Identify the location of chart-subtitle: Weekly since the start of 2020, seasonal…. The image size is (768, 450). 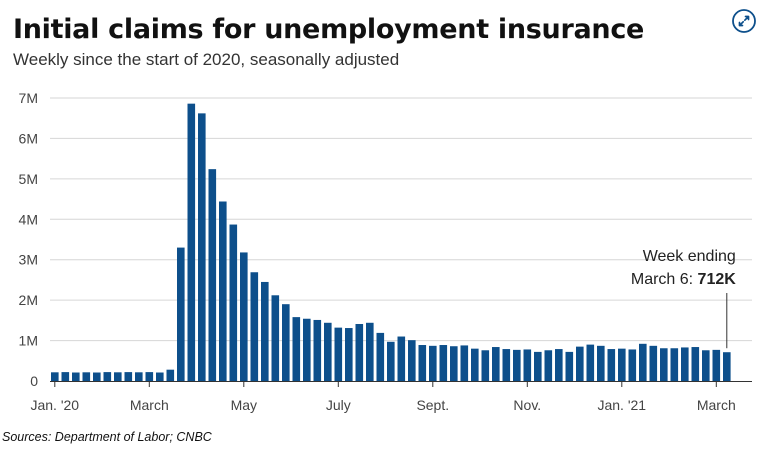
(206, 59).